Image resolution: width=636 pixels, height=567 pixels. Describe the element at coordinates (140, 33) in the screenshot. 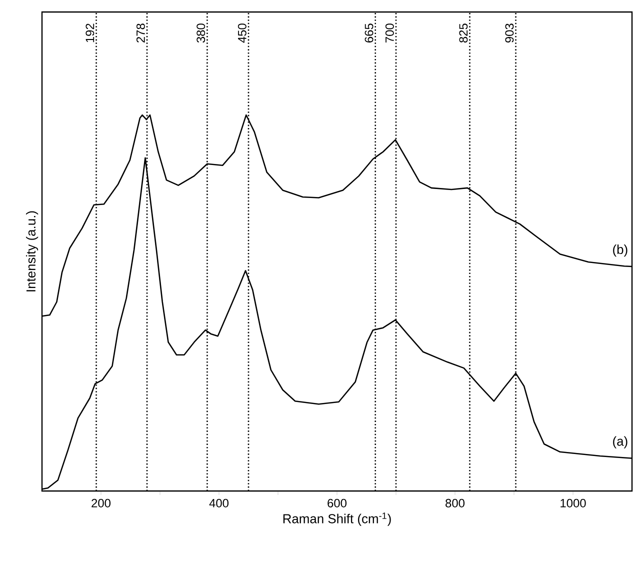

I see `ref-line-label: 278` at that location.